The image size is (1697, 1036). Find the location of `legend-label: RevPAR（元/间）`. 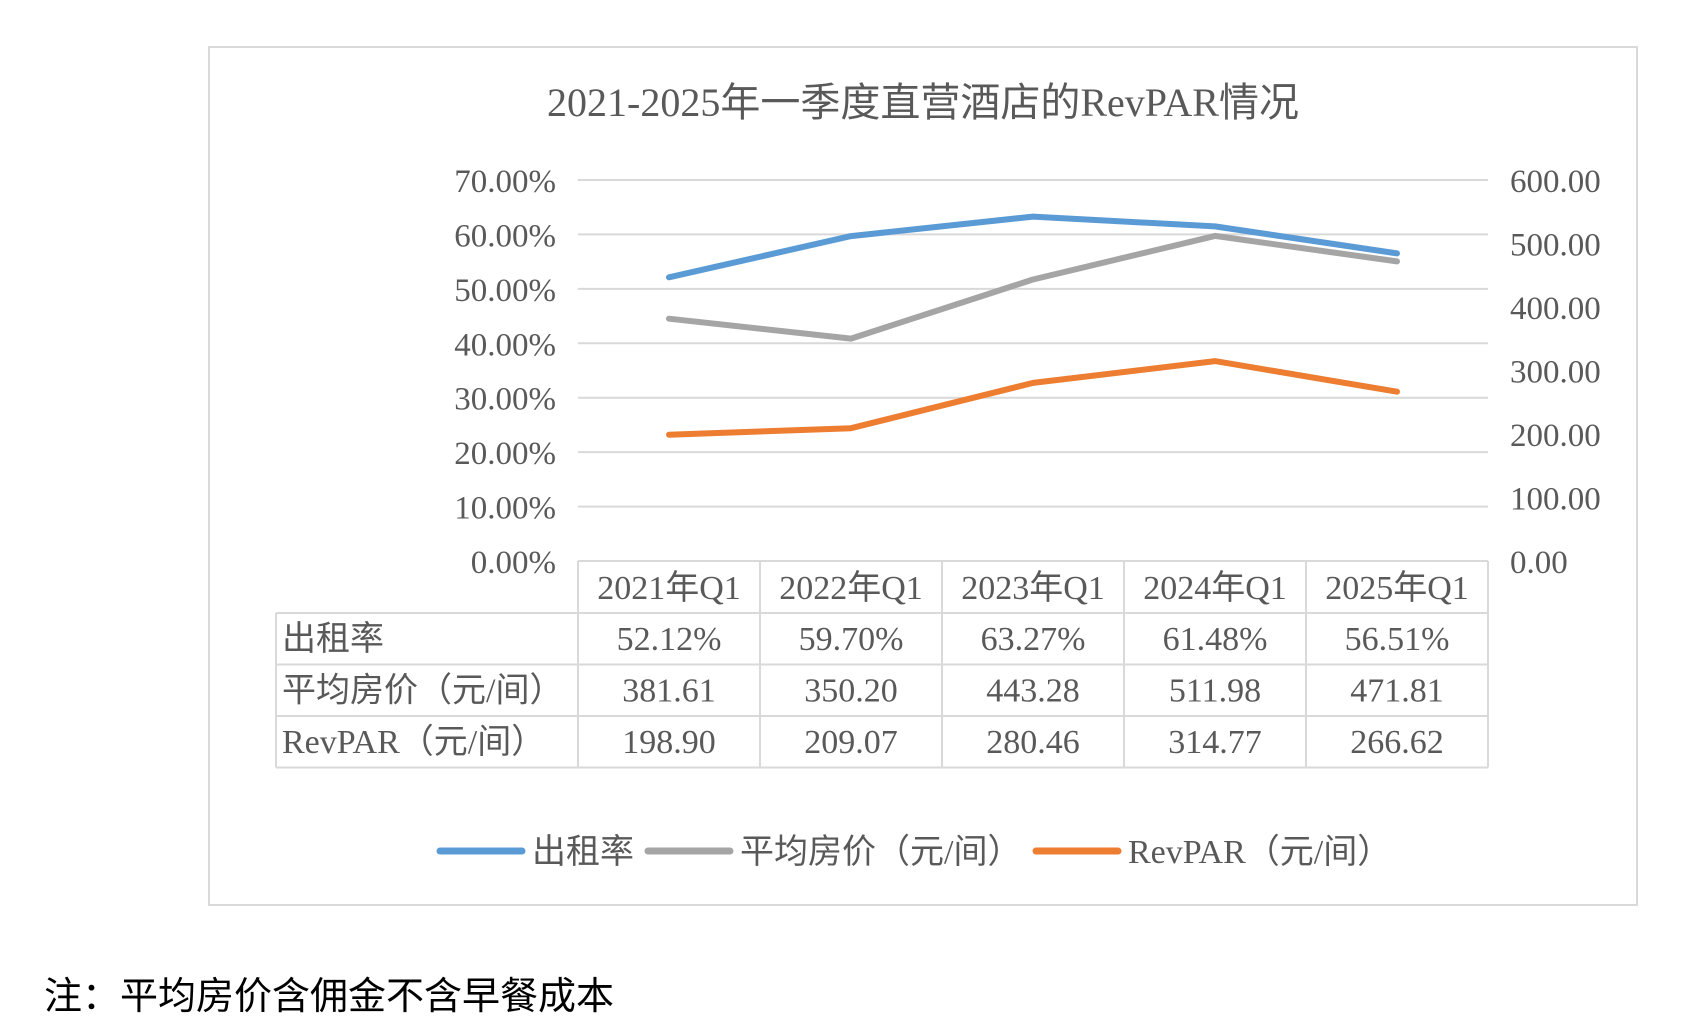

legend-label: RevPAR（元/间） is located at coordinates (1259, 852).